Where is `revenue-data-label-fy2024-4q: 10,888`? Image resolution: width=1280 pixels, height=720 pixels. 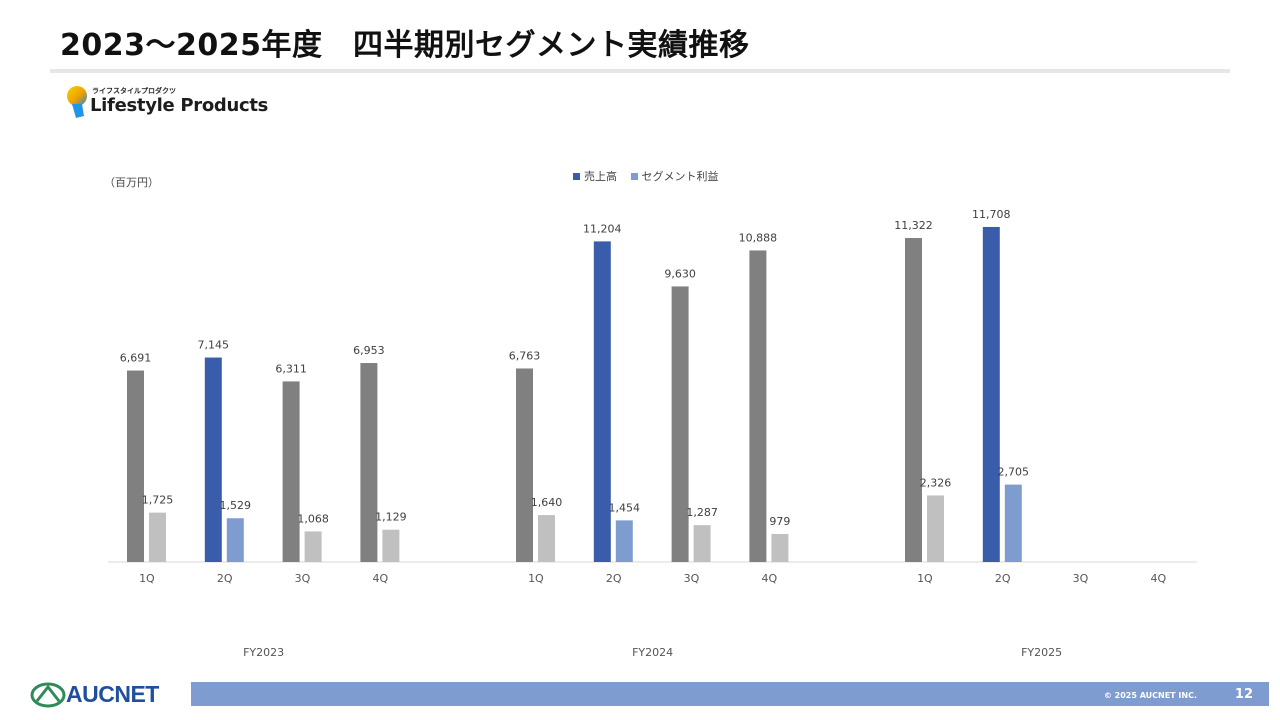 revenue-data-label-fy2024-4q: 10,888 is located at coordinates (758, 237).